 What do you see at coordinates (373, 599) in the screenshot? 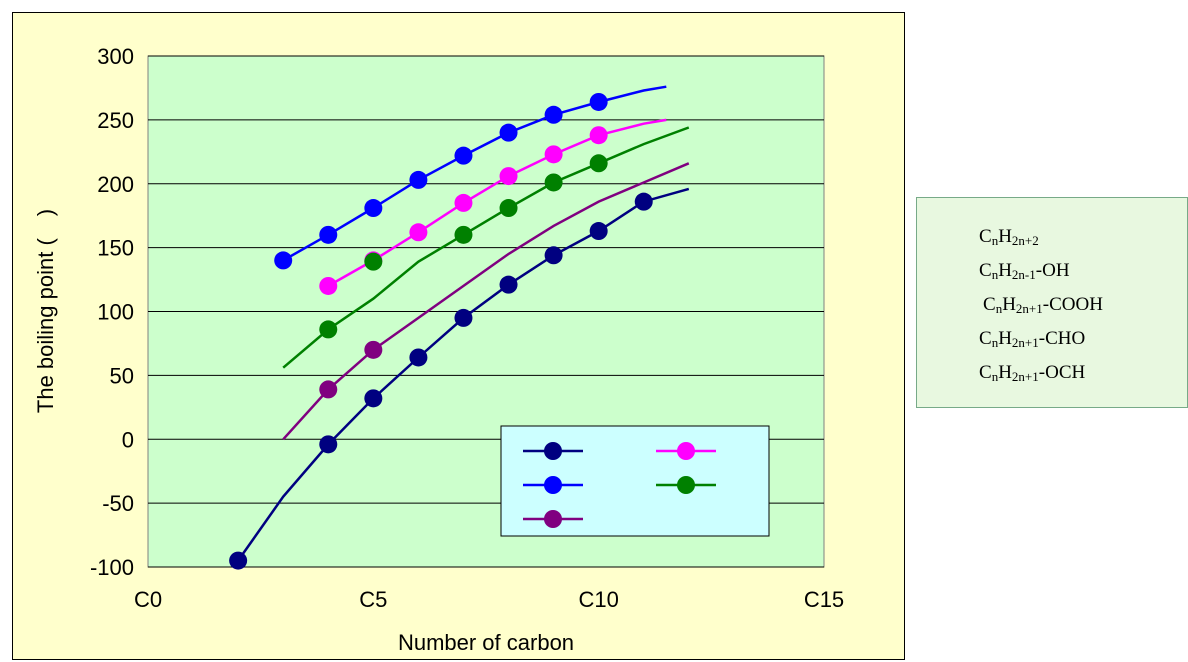
I see `x-tick-label: C5` at bounding box center [373, 599].